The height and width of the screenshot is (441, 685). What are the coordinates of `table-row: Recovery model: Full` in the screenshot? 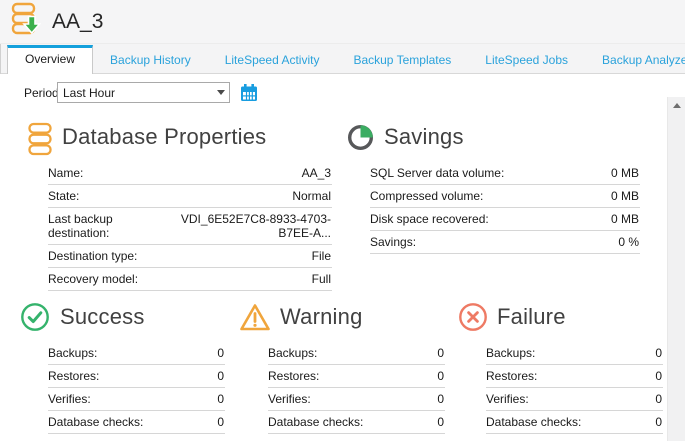 It's located at (190, 279).